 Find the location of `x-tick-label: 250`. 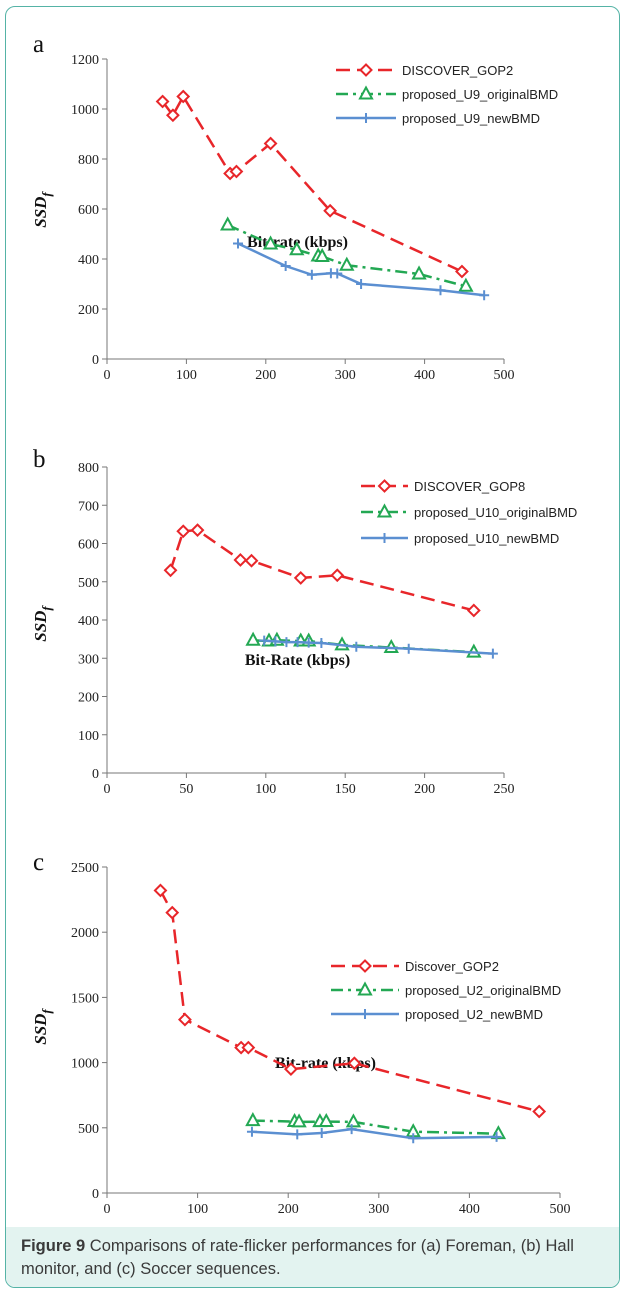

x-tick-label: 250 is located at coordinates (504, 789).